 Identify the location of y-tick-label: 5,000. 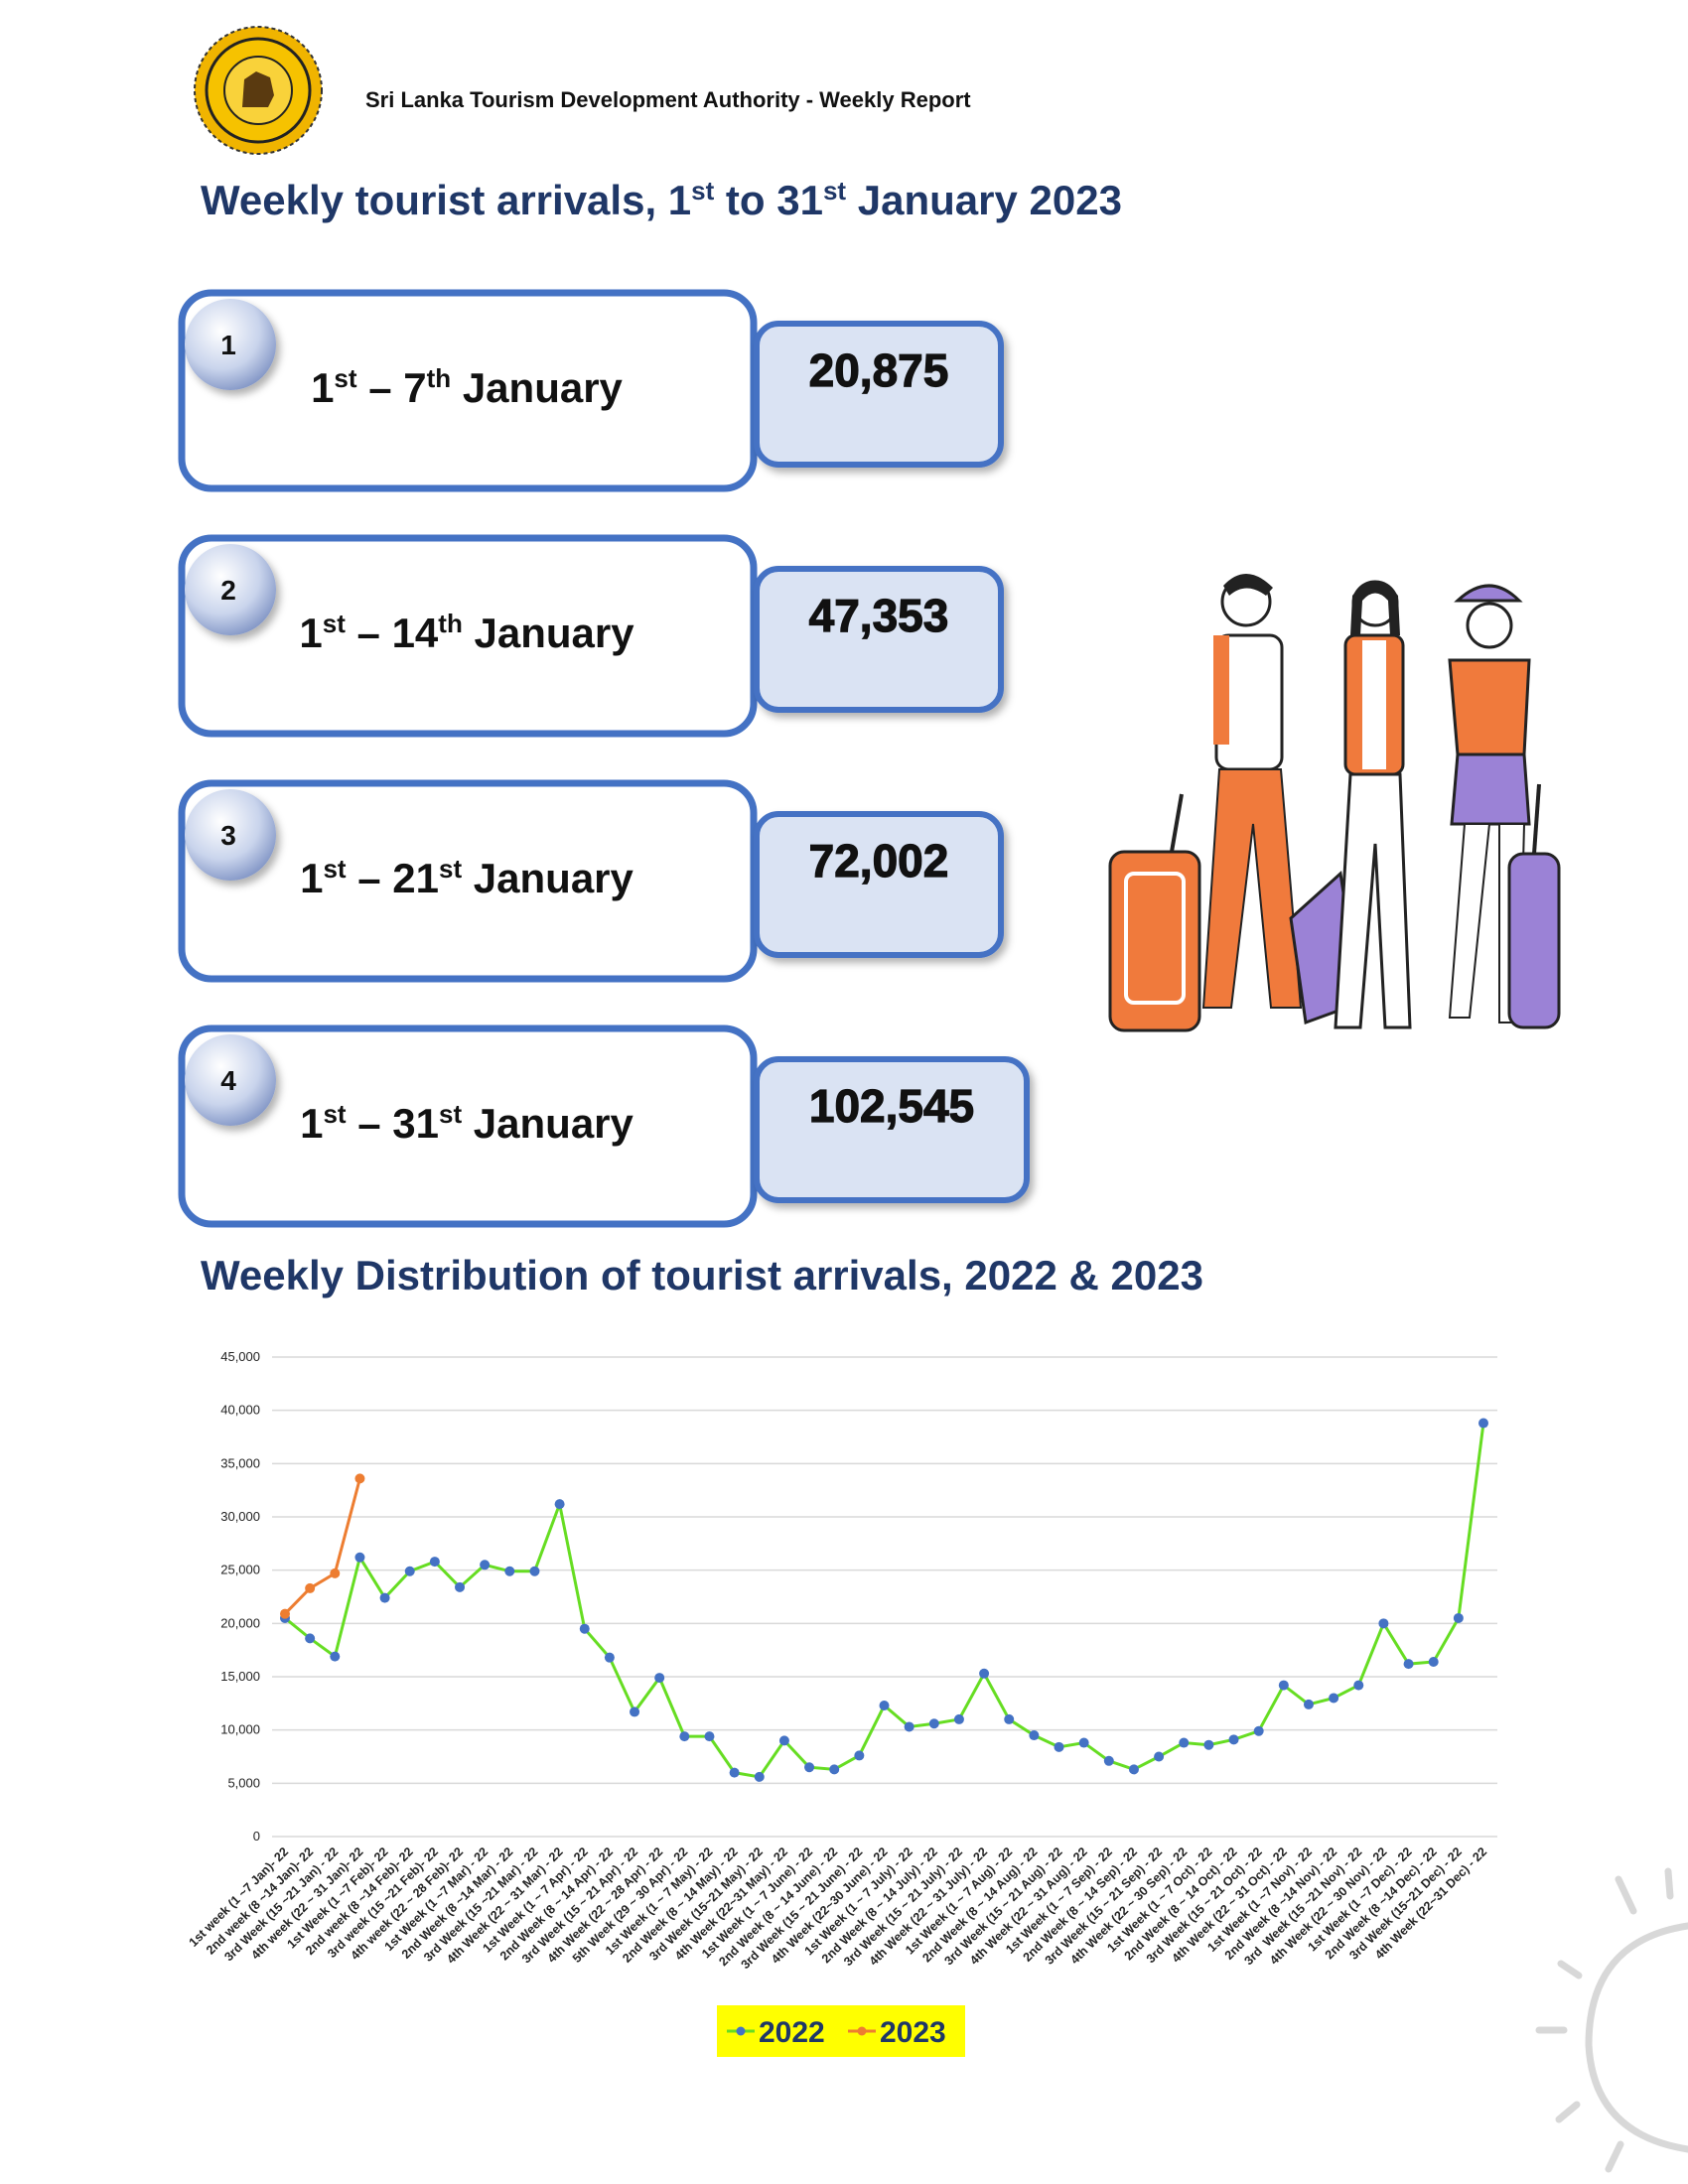
(243, 1782).